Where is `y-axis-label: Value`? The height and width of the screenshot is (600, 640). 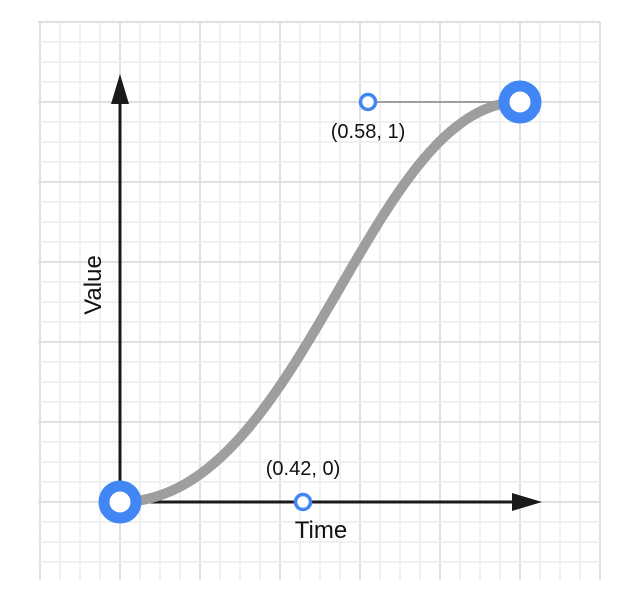 y-axis-label: Value is located at coordinates (93, 285).